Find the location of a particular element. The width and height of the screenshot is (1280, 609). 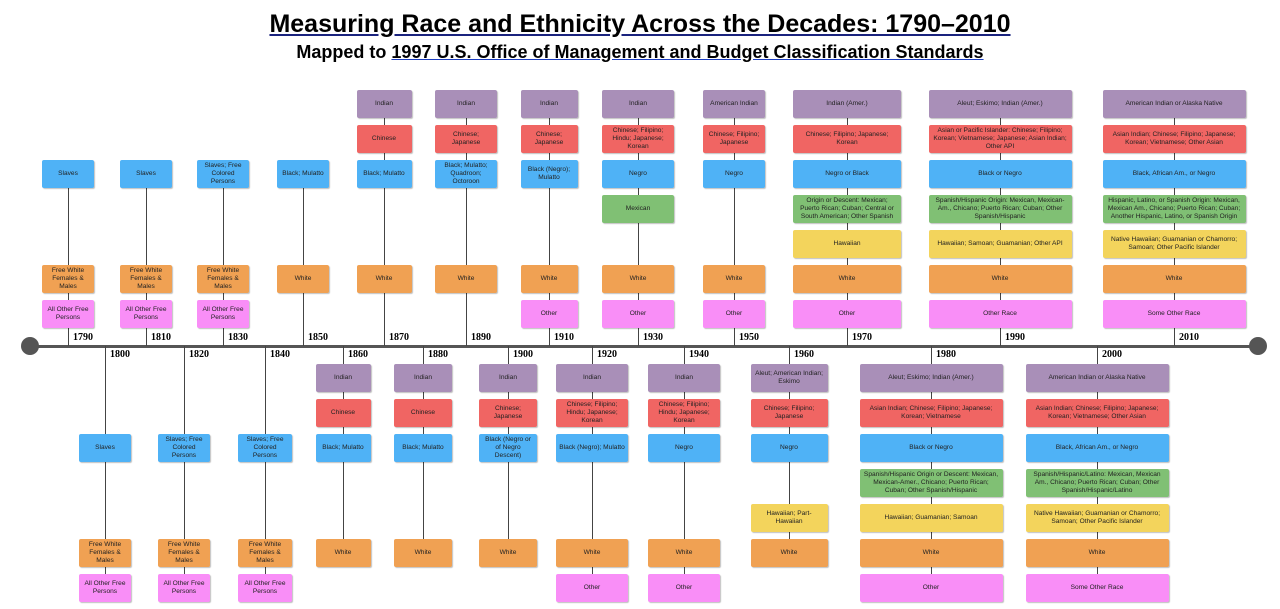

year-label: 2010 is located at coordinates (1189, 337).